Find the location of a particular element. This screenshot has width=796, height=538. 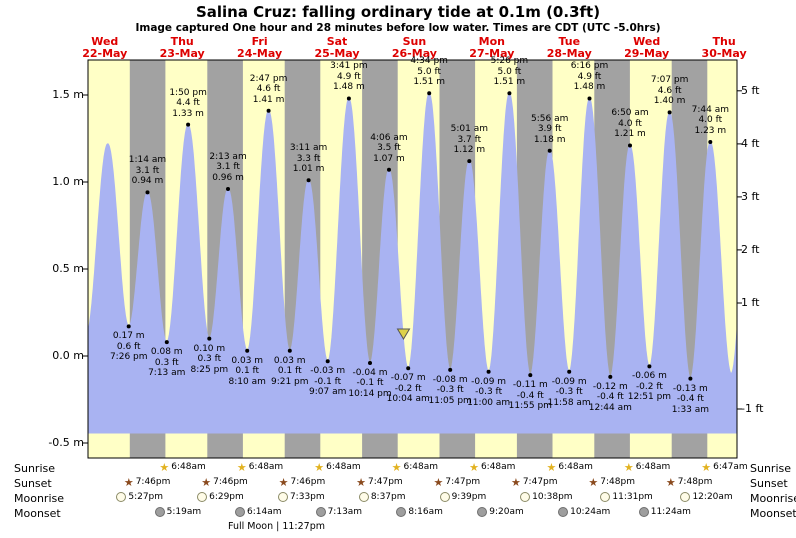

astro-time: 6:29pm is located at coordinates (226, 497).